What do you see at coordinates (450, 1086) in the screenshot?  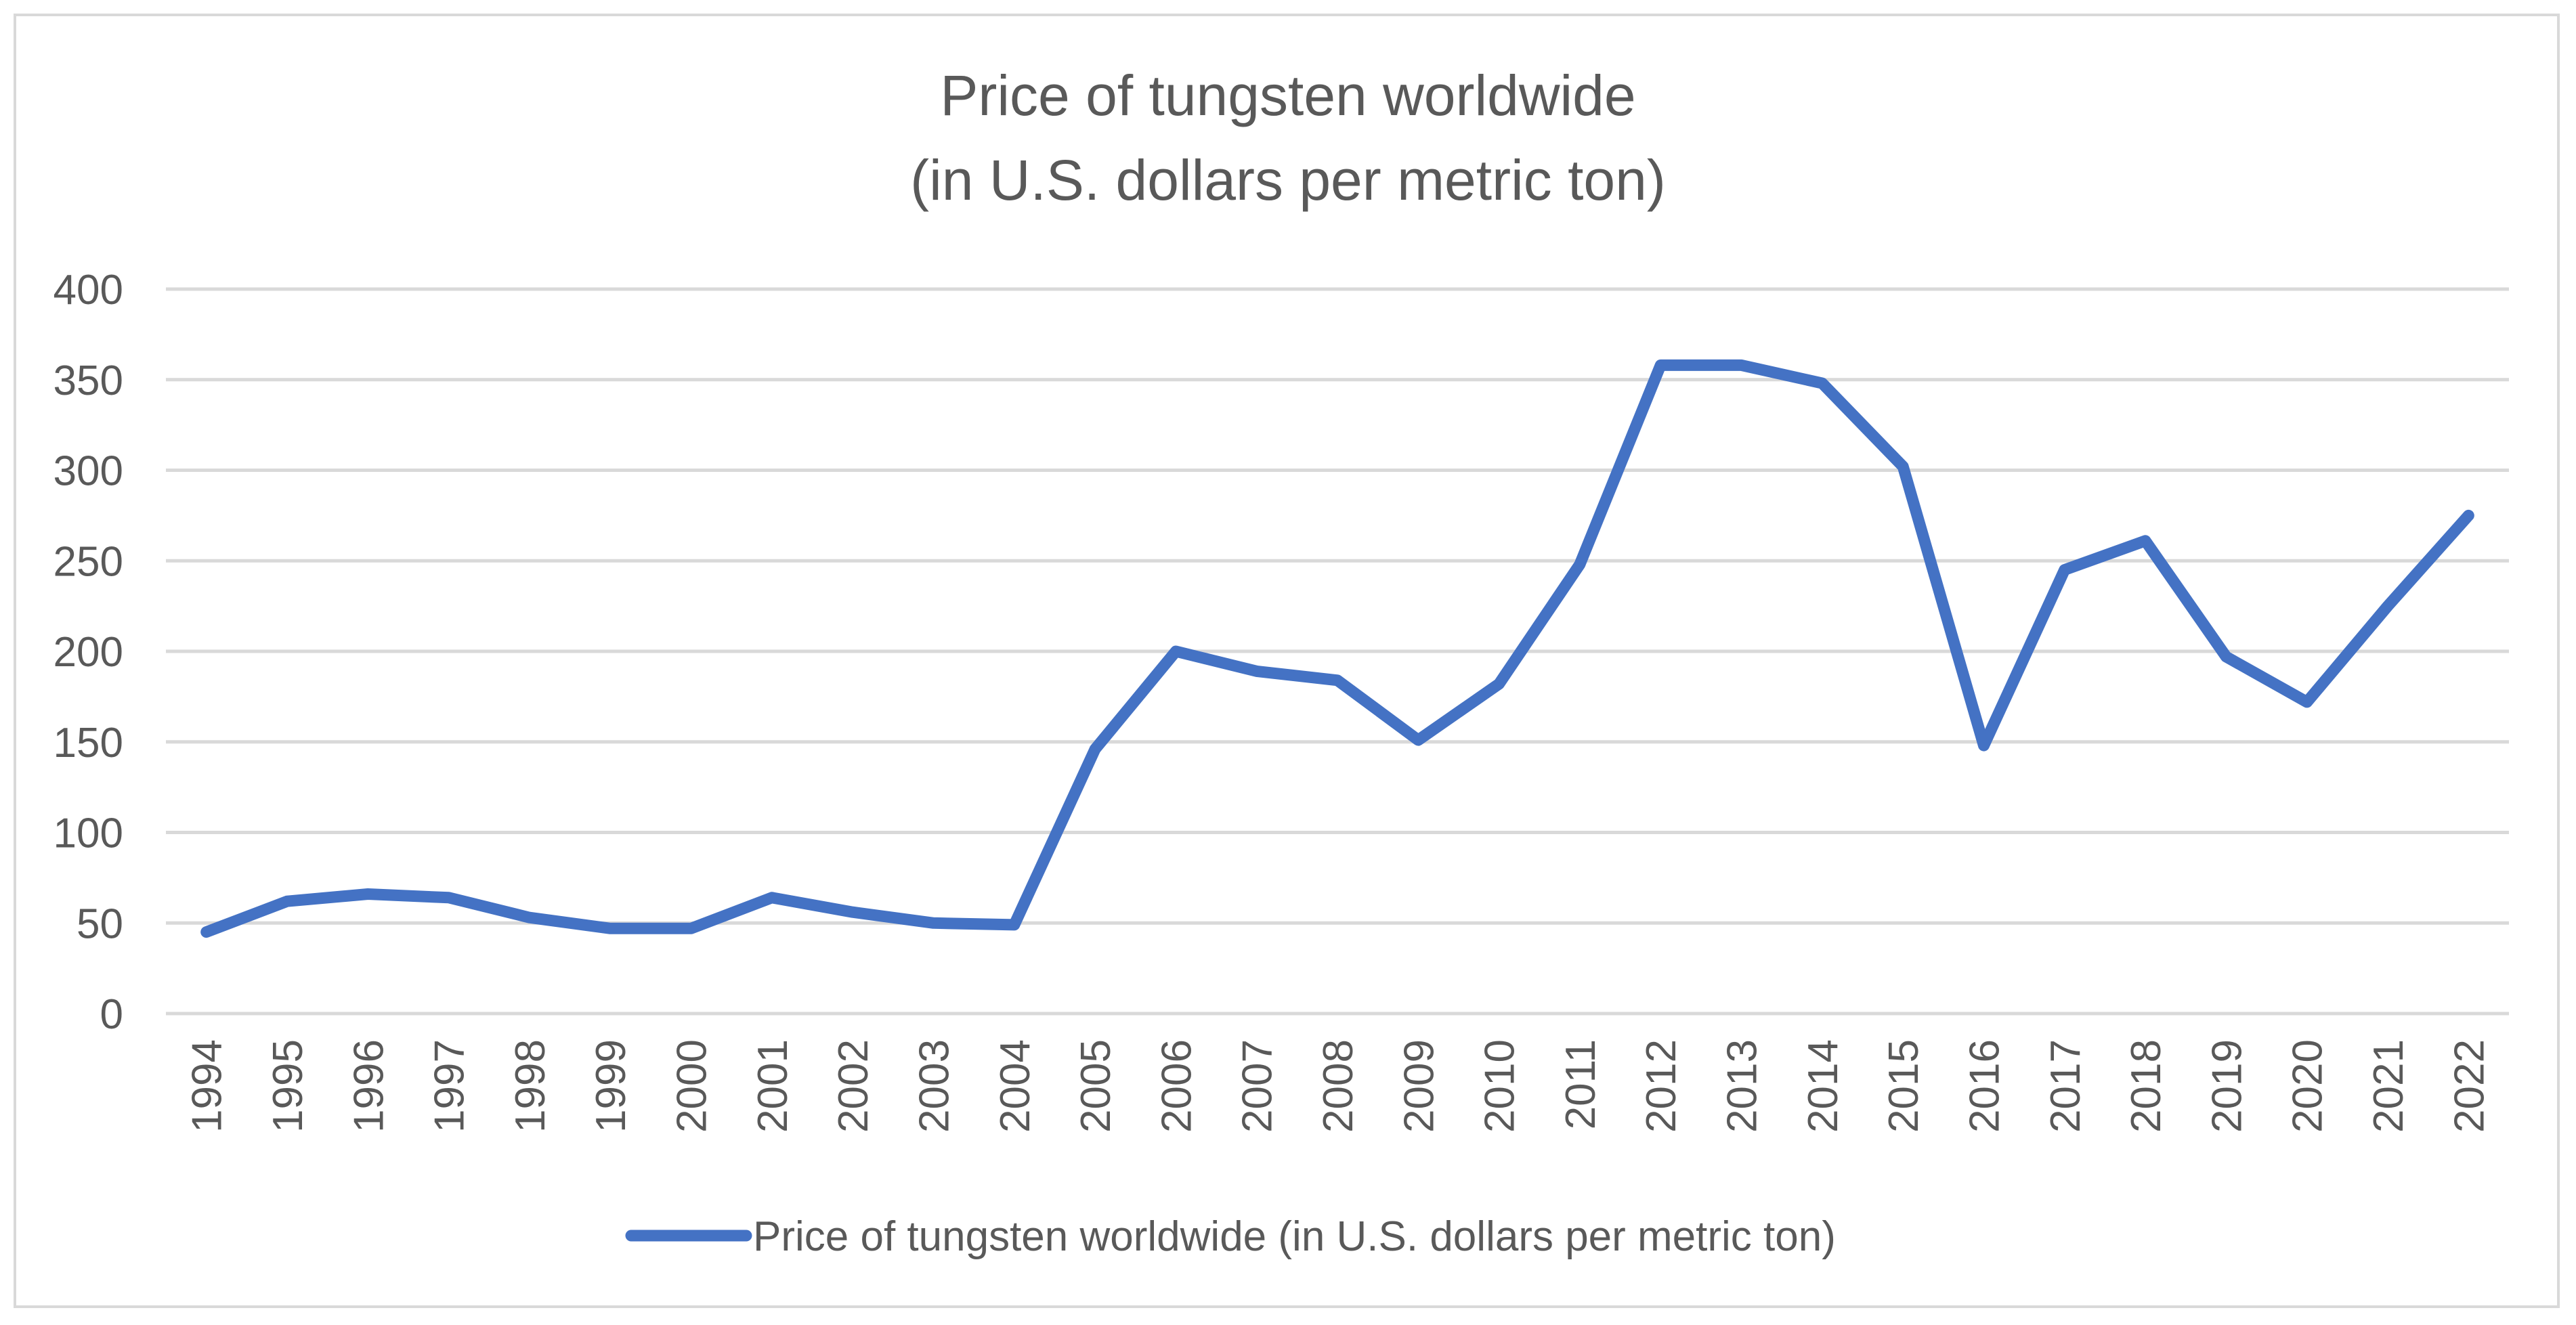 I see `x-tick-label: 1997` at bounding box center [450, 1086].